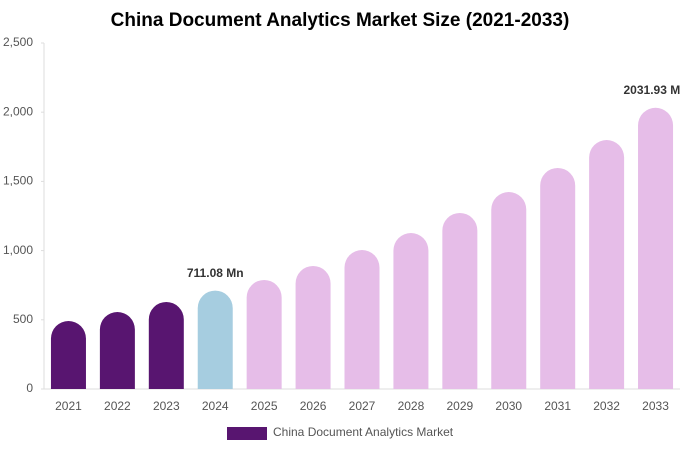 The width and height of the screenshot is (680, 450). I want to click on legend-swatch, so click(247, 433).